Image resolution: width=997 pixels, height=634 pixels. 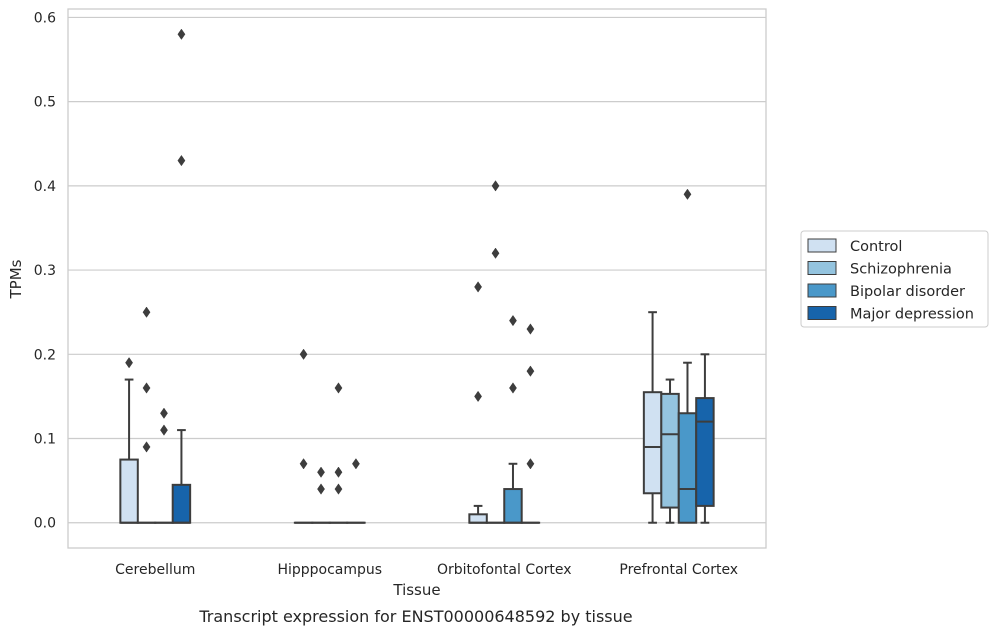 What do you see at coordinates (912, 315) in the screenshot?
I see `legend-entry-label: Major depression` at bounding box center [912, 315].